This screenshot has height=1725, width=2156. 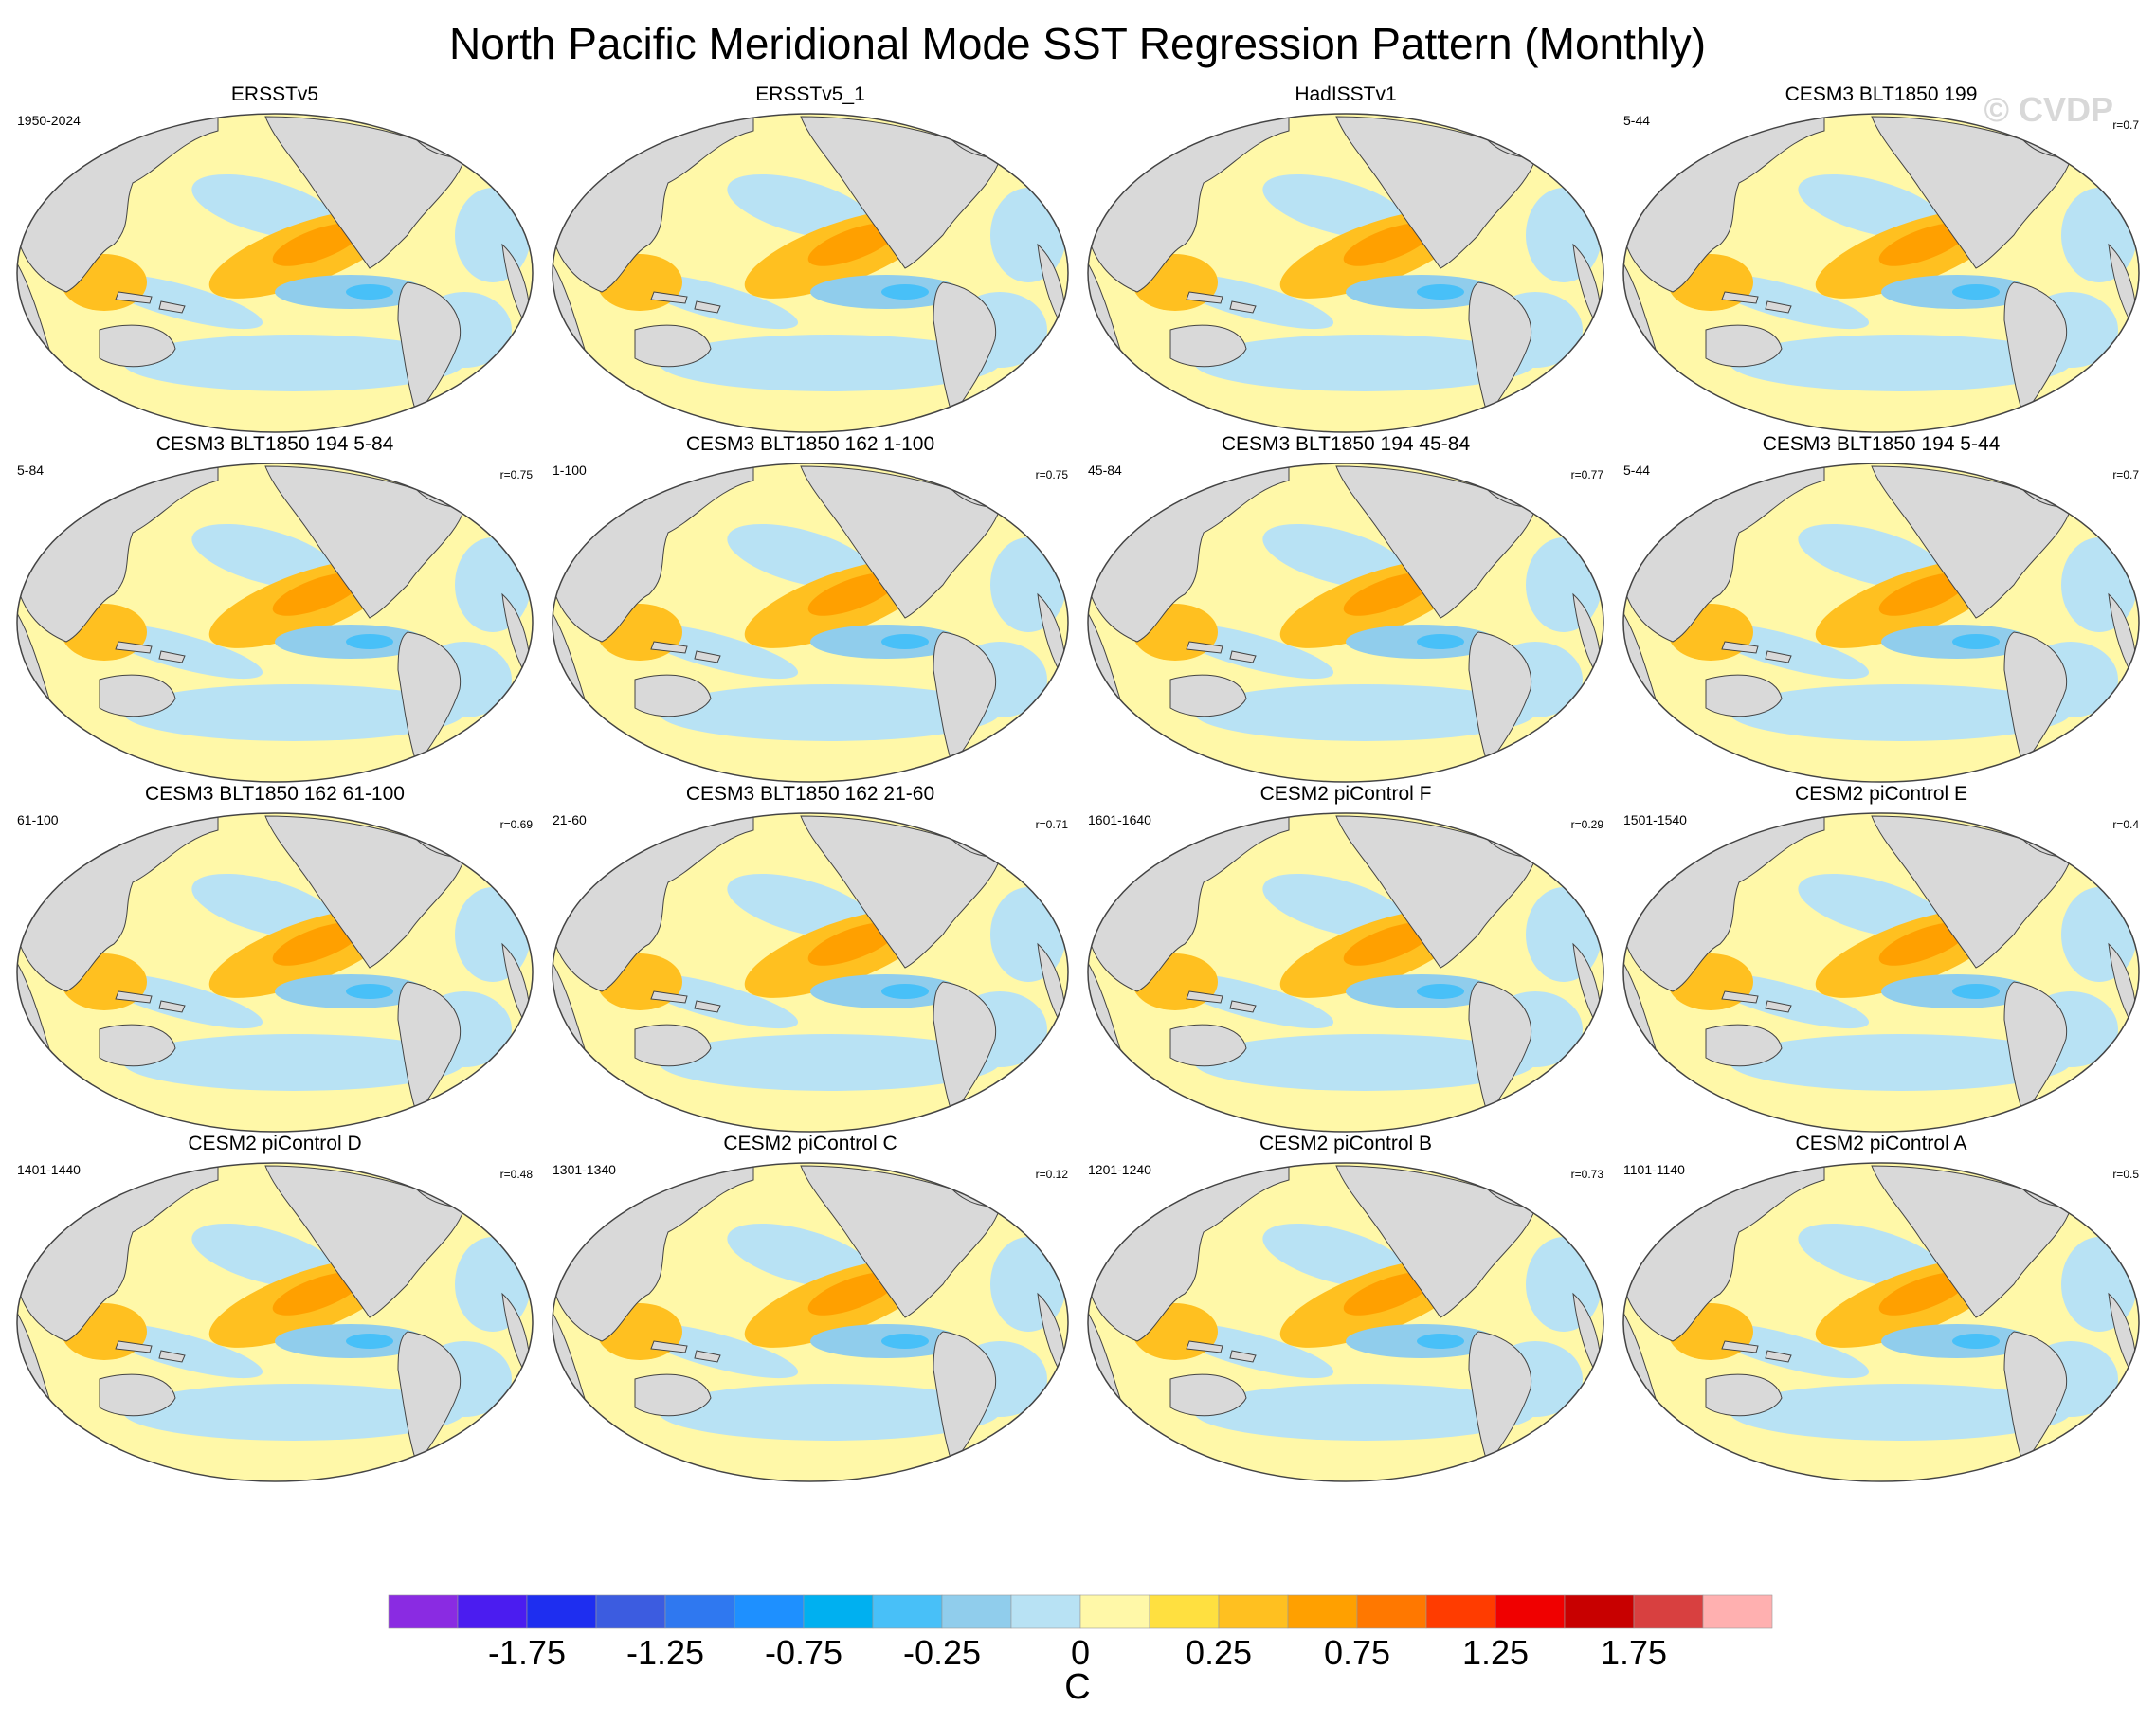 I want to click on colorbar-tick-label: 0, so click(x=1080, y=1652).